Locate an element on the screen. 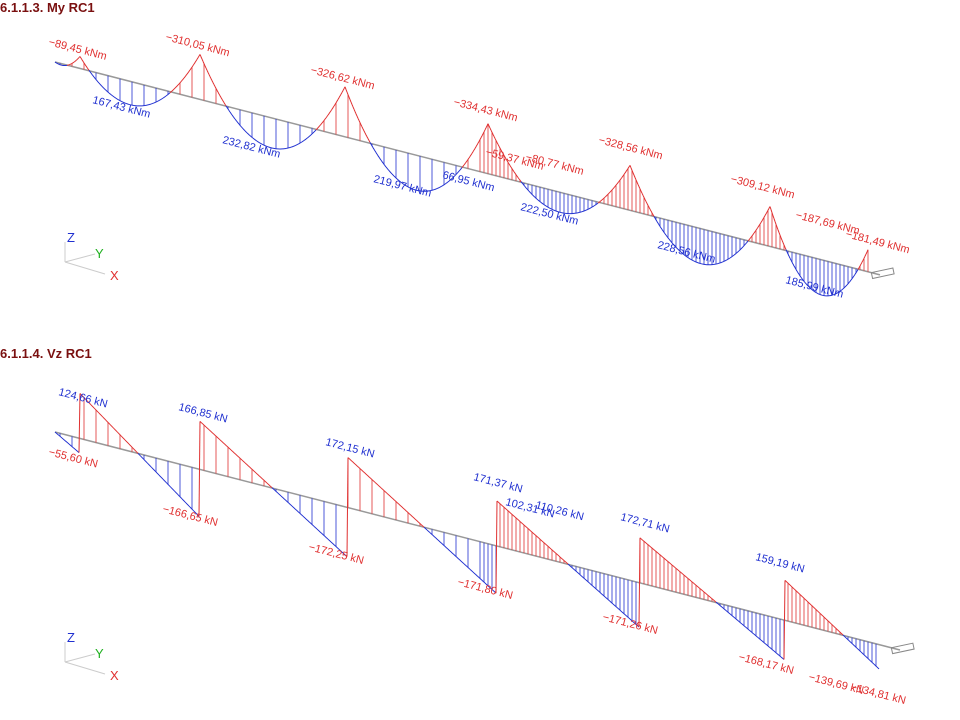 The width and height of the screenshot is (960, 720). result-label: 110,26 kN is located at coordinates (559, 511).